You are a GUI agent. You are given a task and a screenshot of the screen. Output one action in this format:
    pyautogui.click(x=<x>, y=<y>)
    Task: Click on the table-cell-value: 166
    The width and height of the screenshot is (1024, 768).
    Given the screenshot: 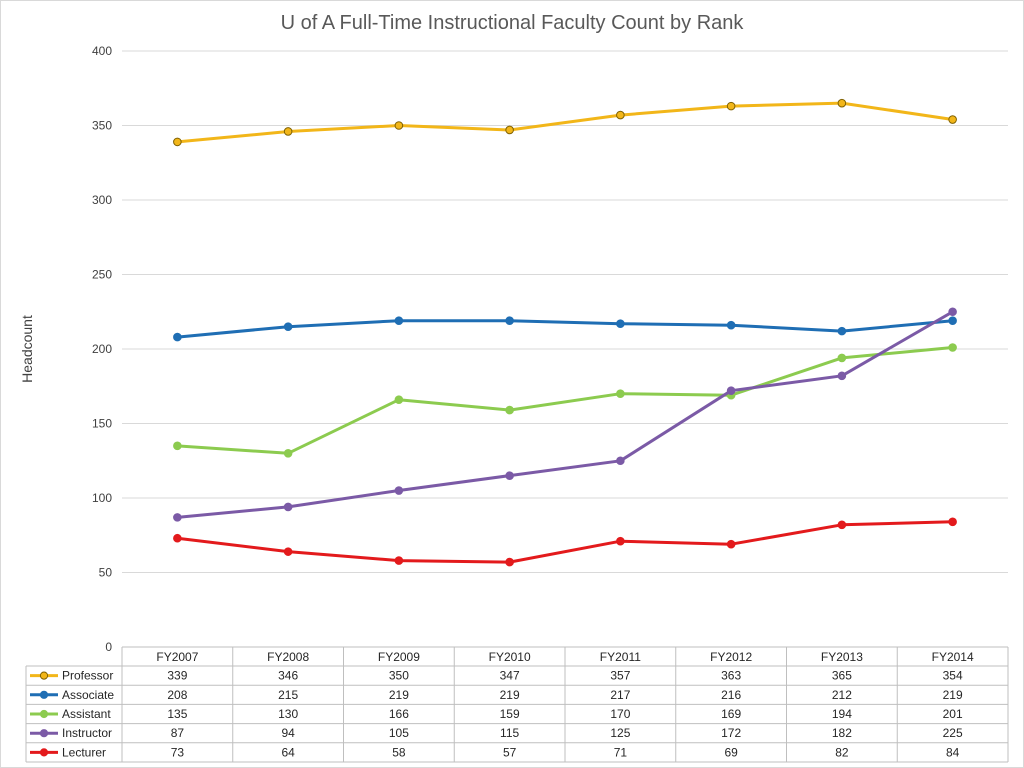 What is the action you would take?
    pyautogui.click(x=399, y=714)
    